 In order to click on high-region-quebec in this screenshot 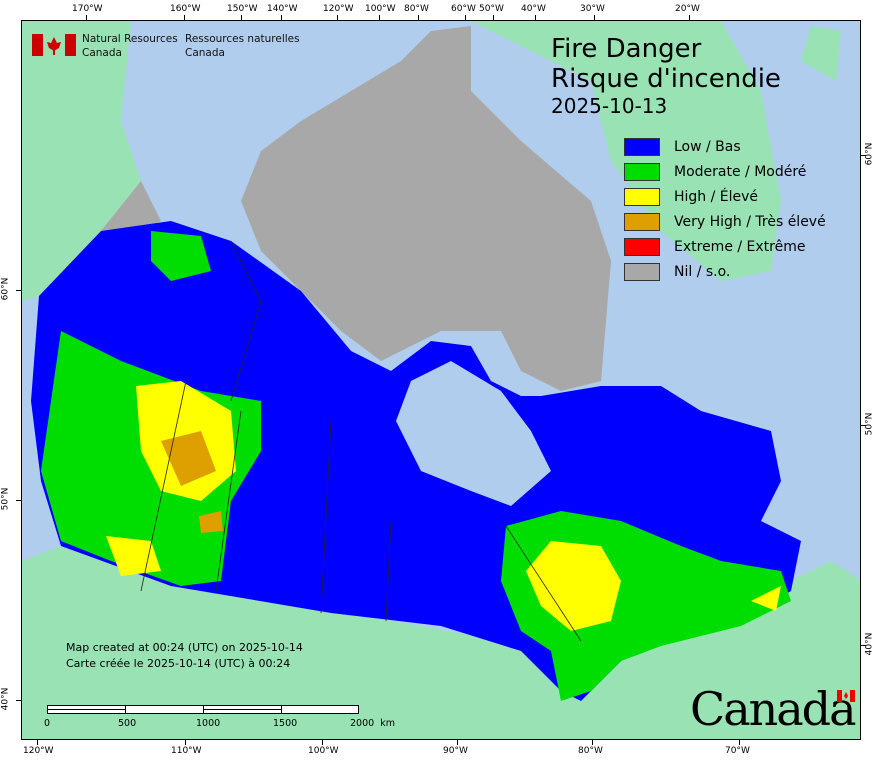, I will do `click(573, 586)`.